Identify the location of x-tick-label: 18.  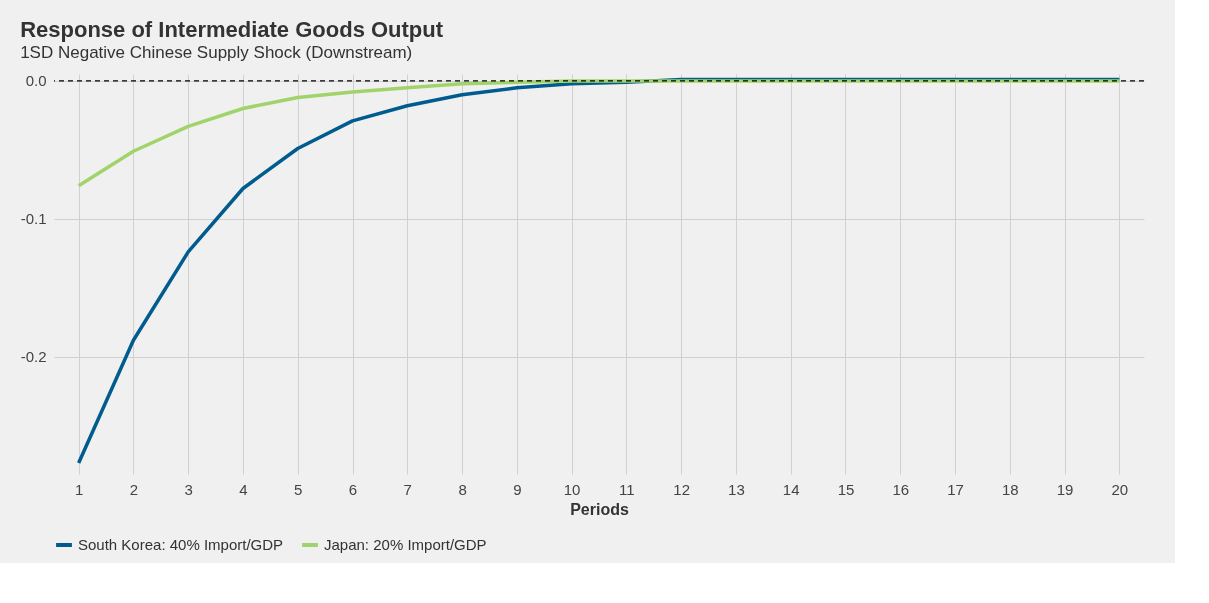
(1010, 489).